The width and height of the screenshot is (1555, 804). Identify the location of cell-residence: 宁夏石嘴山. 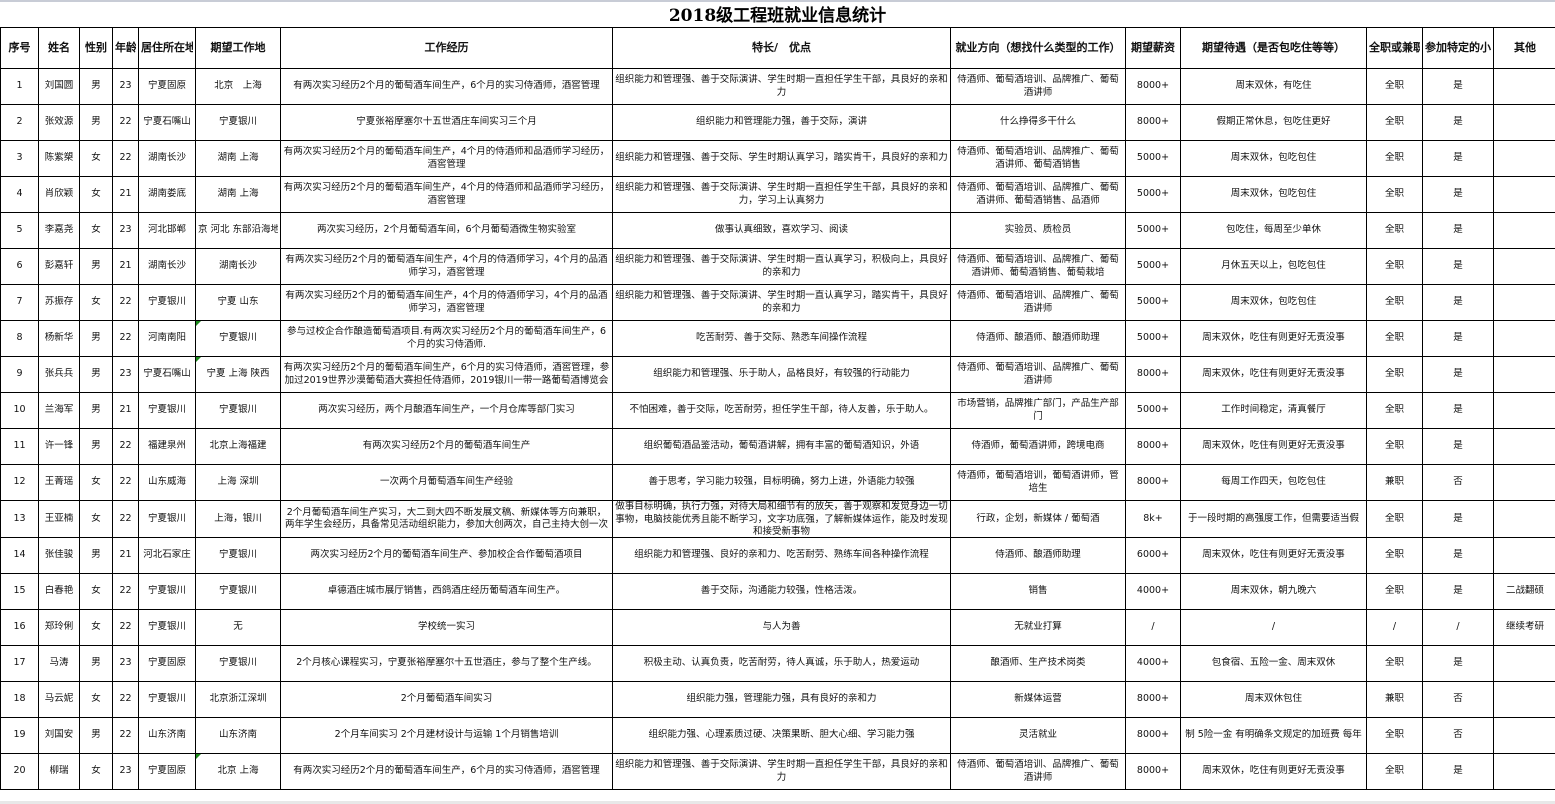
(167, 122).